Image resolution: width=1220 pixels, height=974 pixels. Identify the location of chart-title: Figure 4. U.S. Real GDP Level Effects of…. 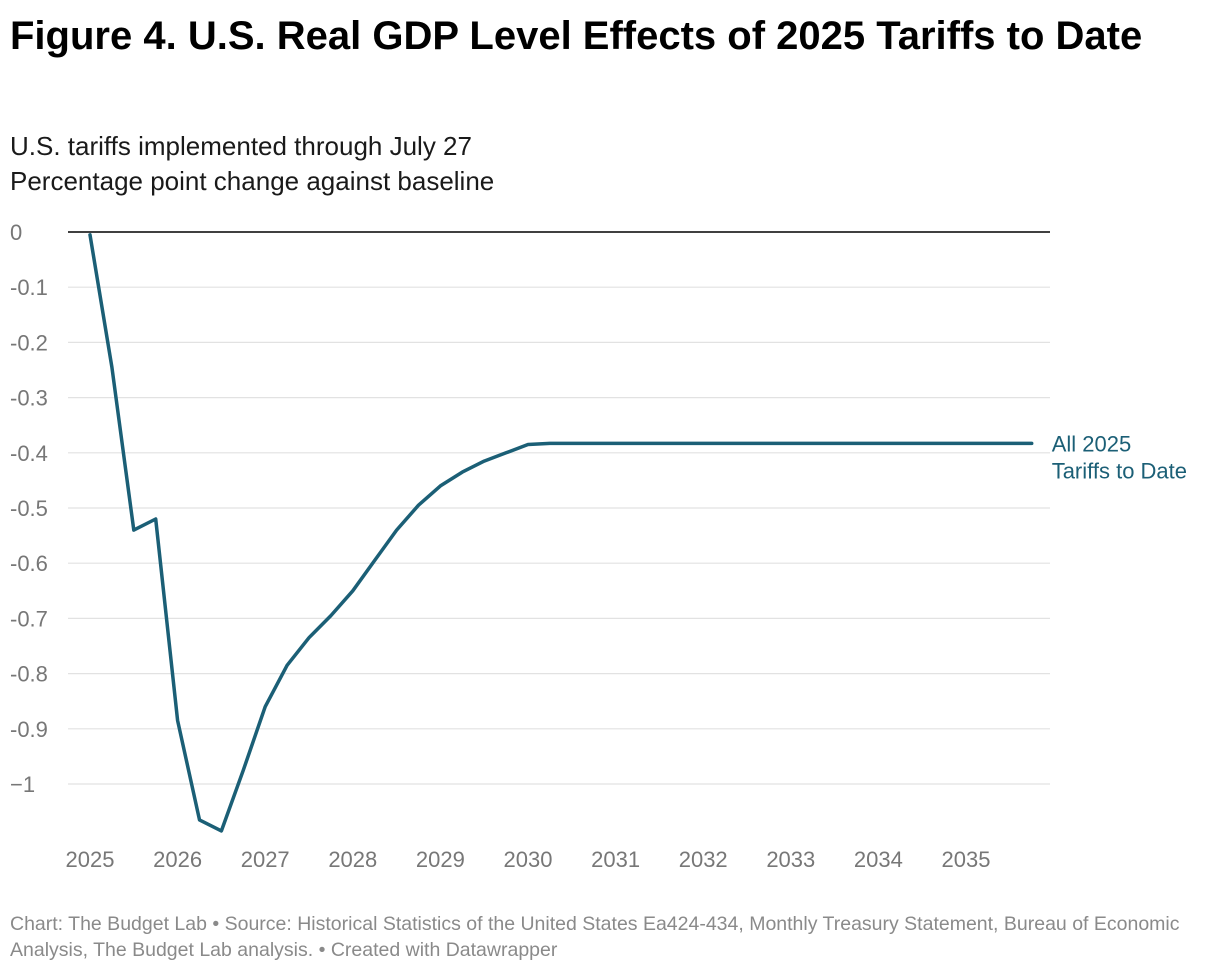
(576, 36).